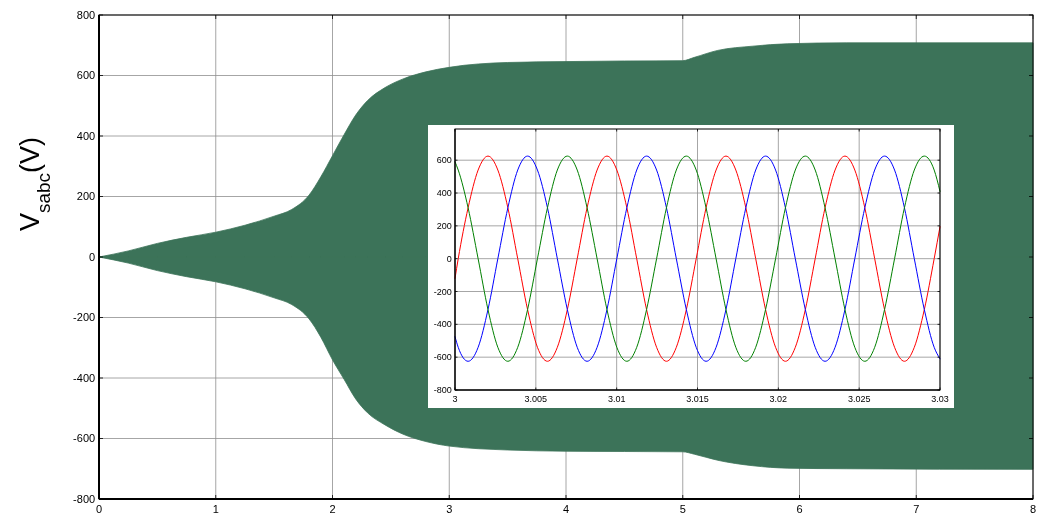 The height and width of the screenshot is (519, 1040). Describe the element at coordinates (566, 509) in the screenshot. I see `x-tick-label: 4` at that location.